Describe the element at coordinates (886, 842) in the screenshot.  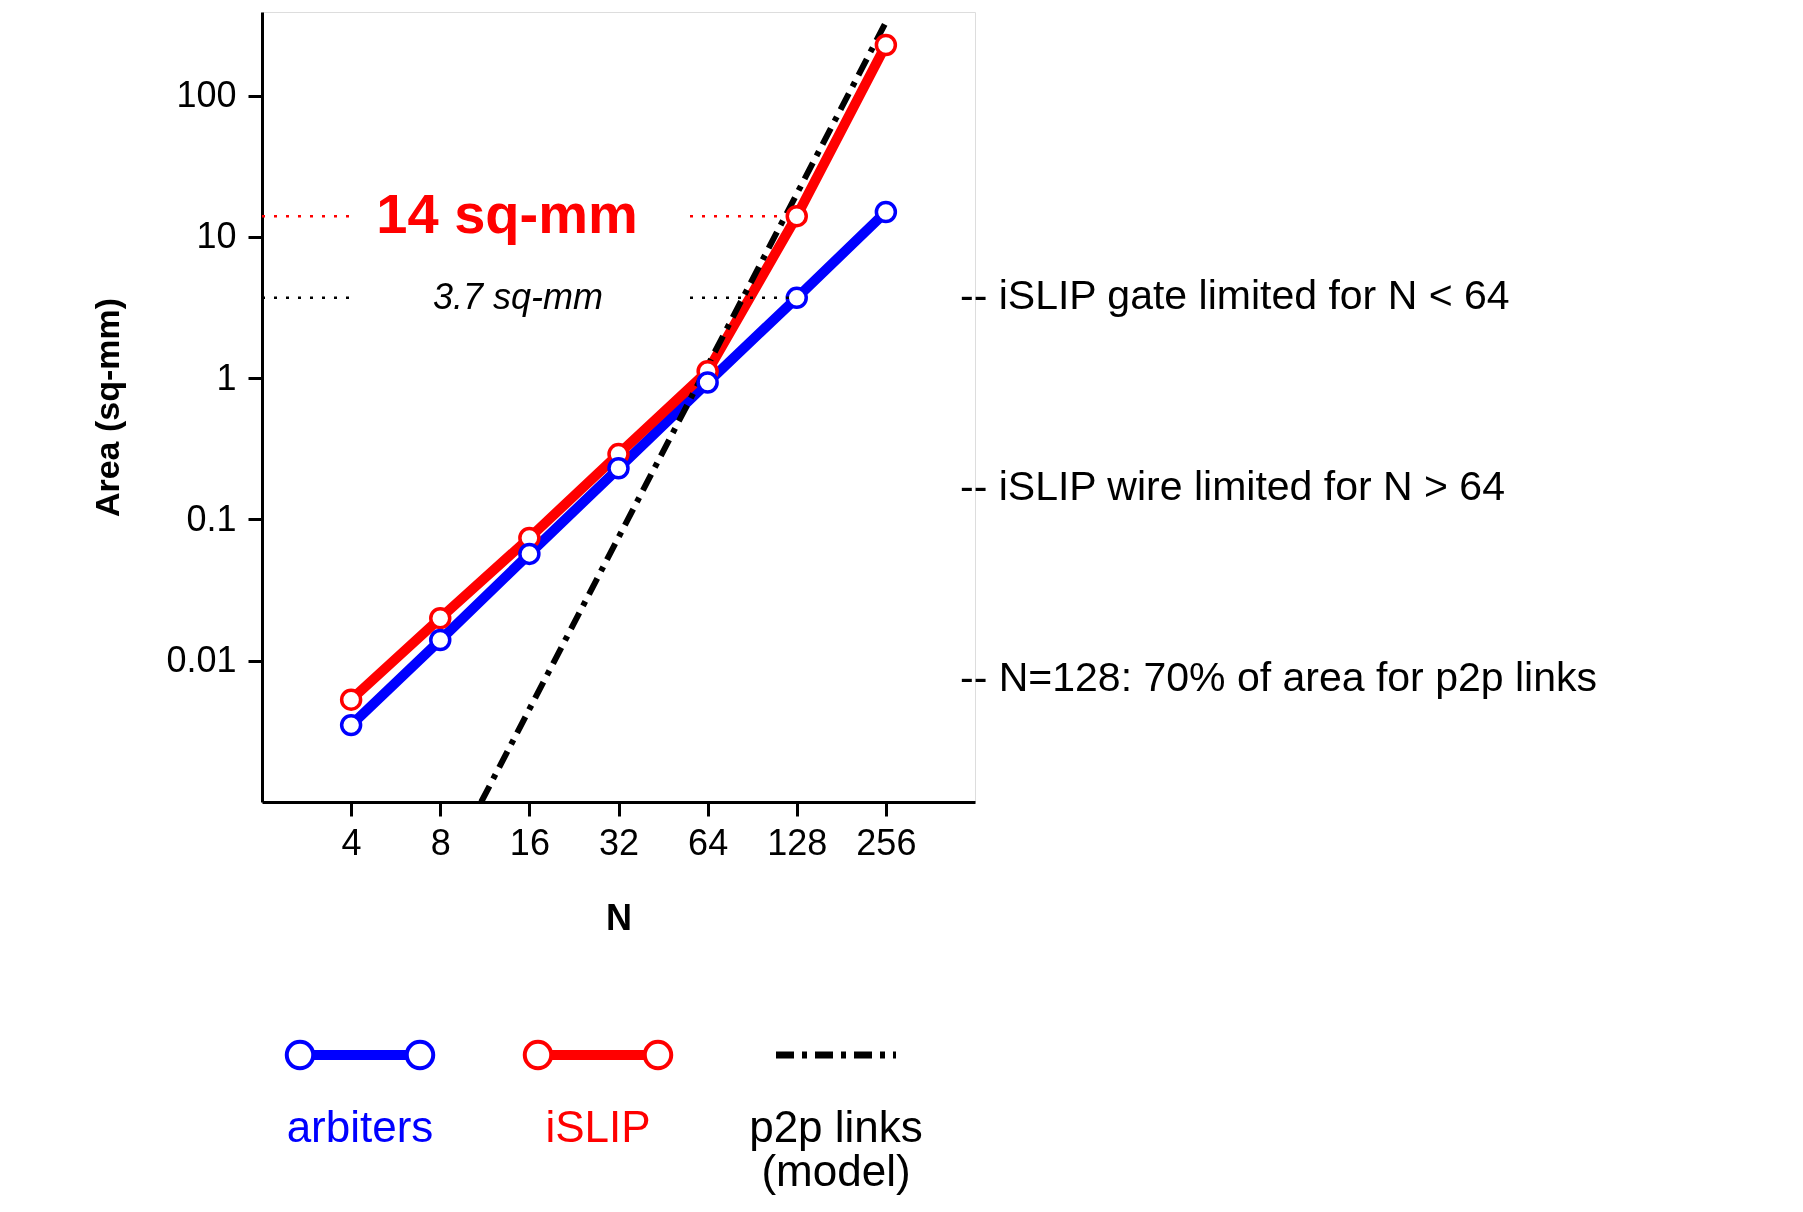
I see `x-tick-label: 256` at that location.